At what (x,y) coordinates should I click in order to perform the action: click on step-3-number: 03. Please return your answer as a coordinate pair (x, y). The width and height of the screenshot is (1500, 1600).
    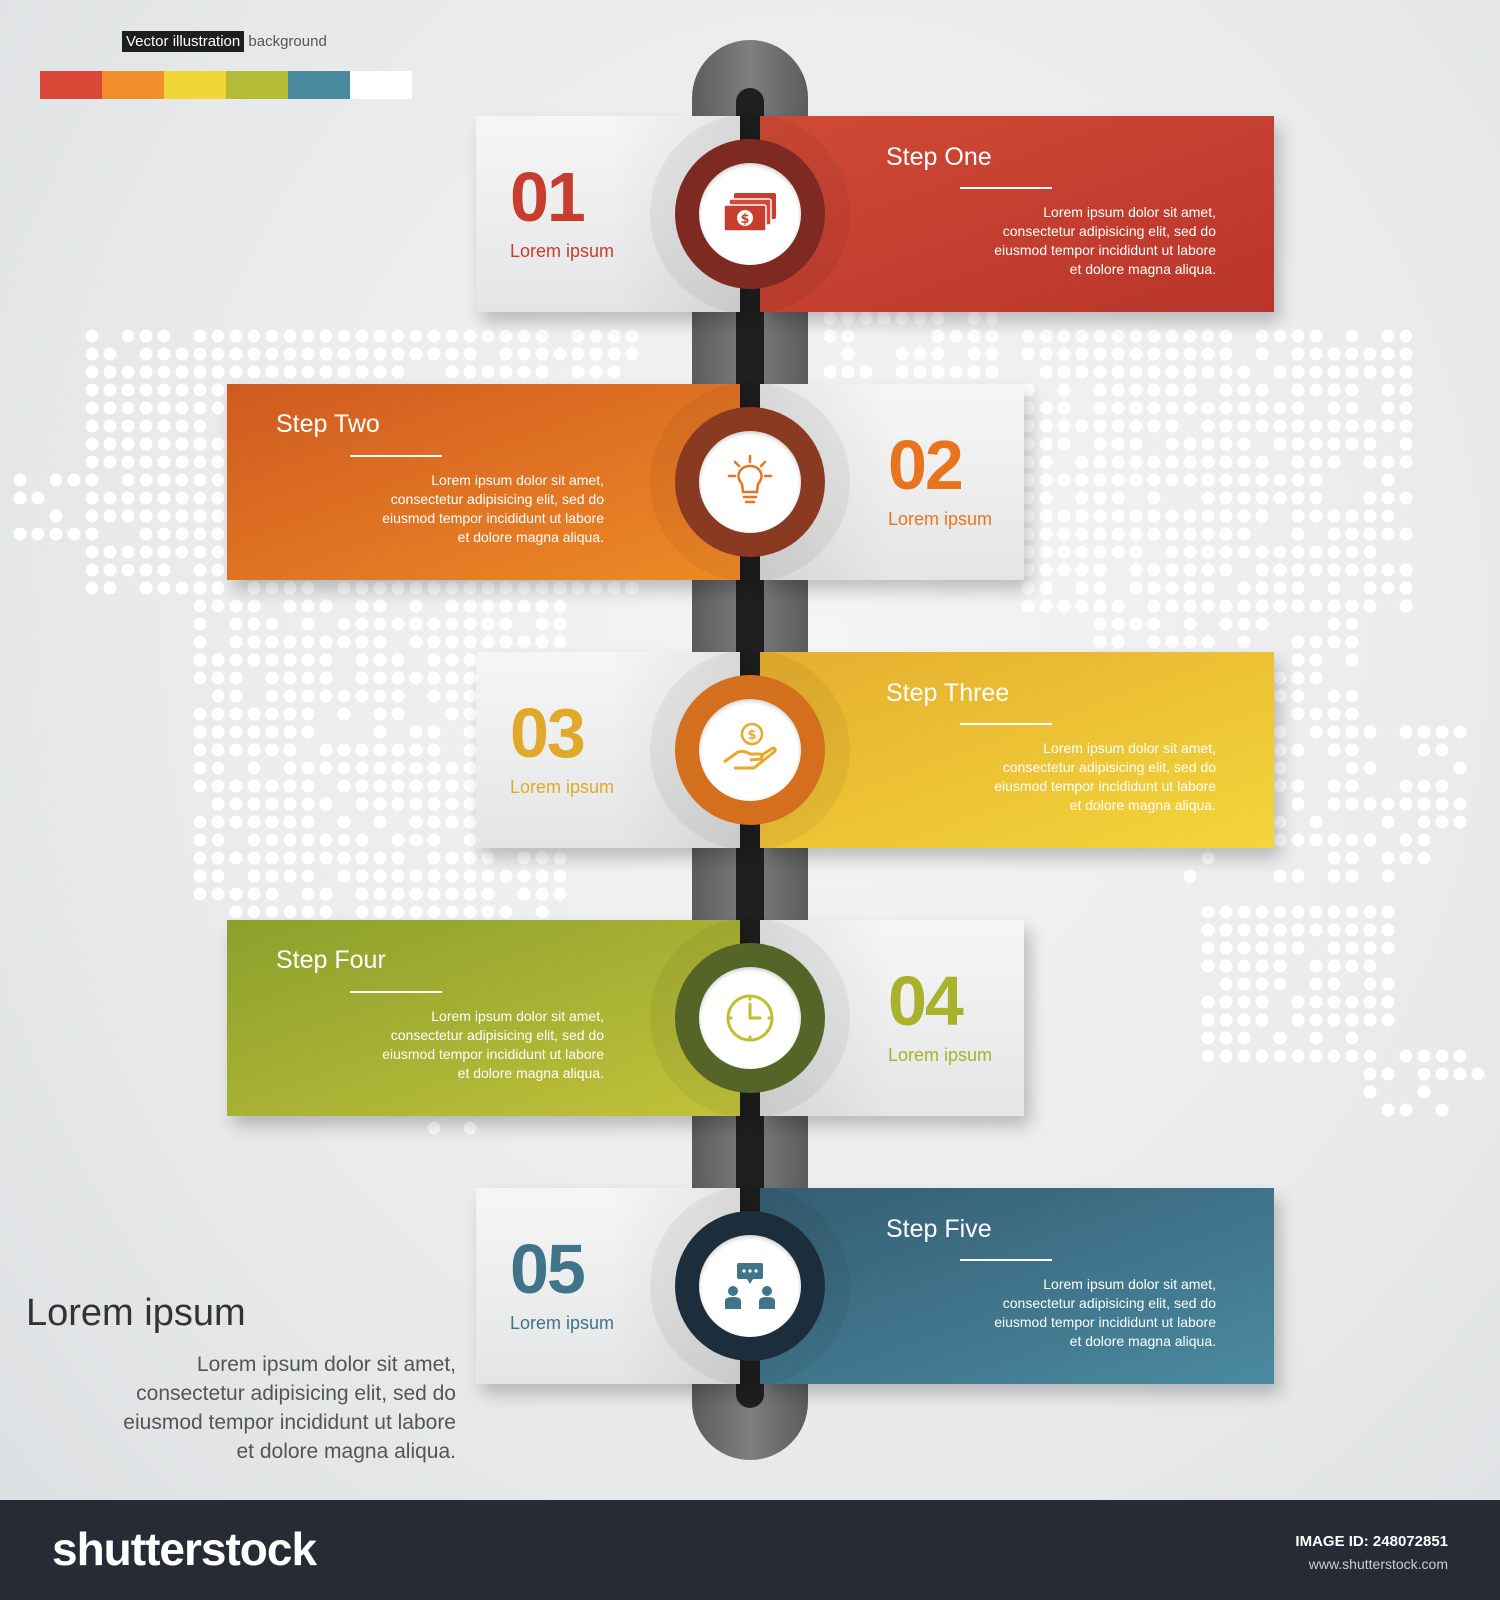
    Looking at the image, I should click on (548, 733).